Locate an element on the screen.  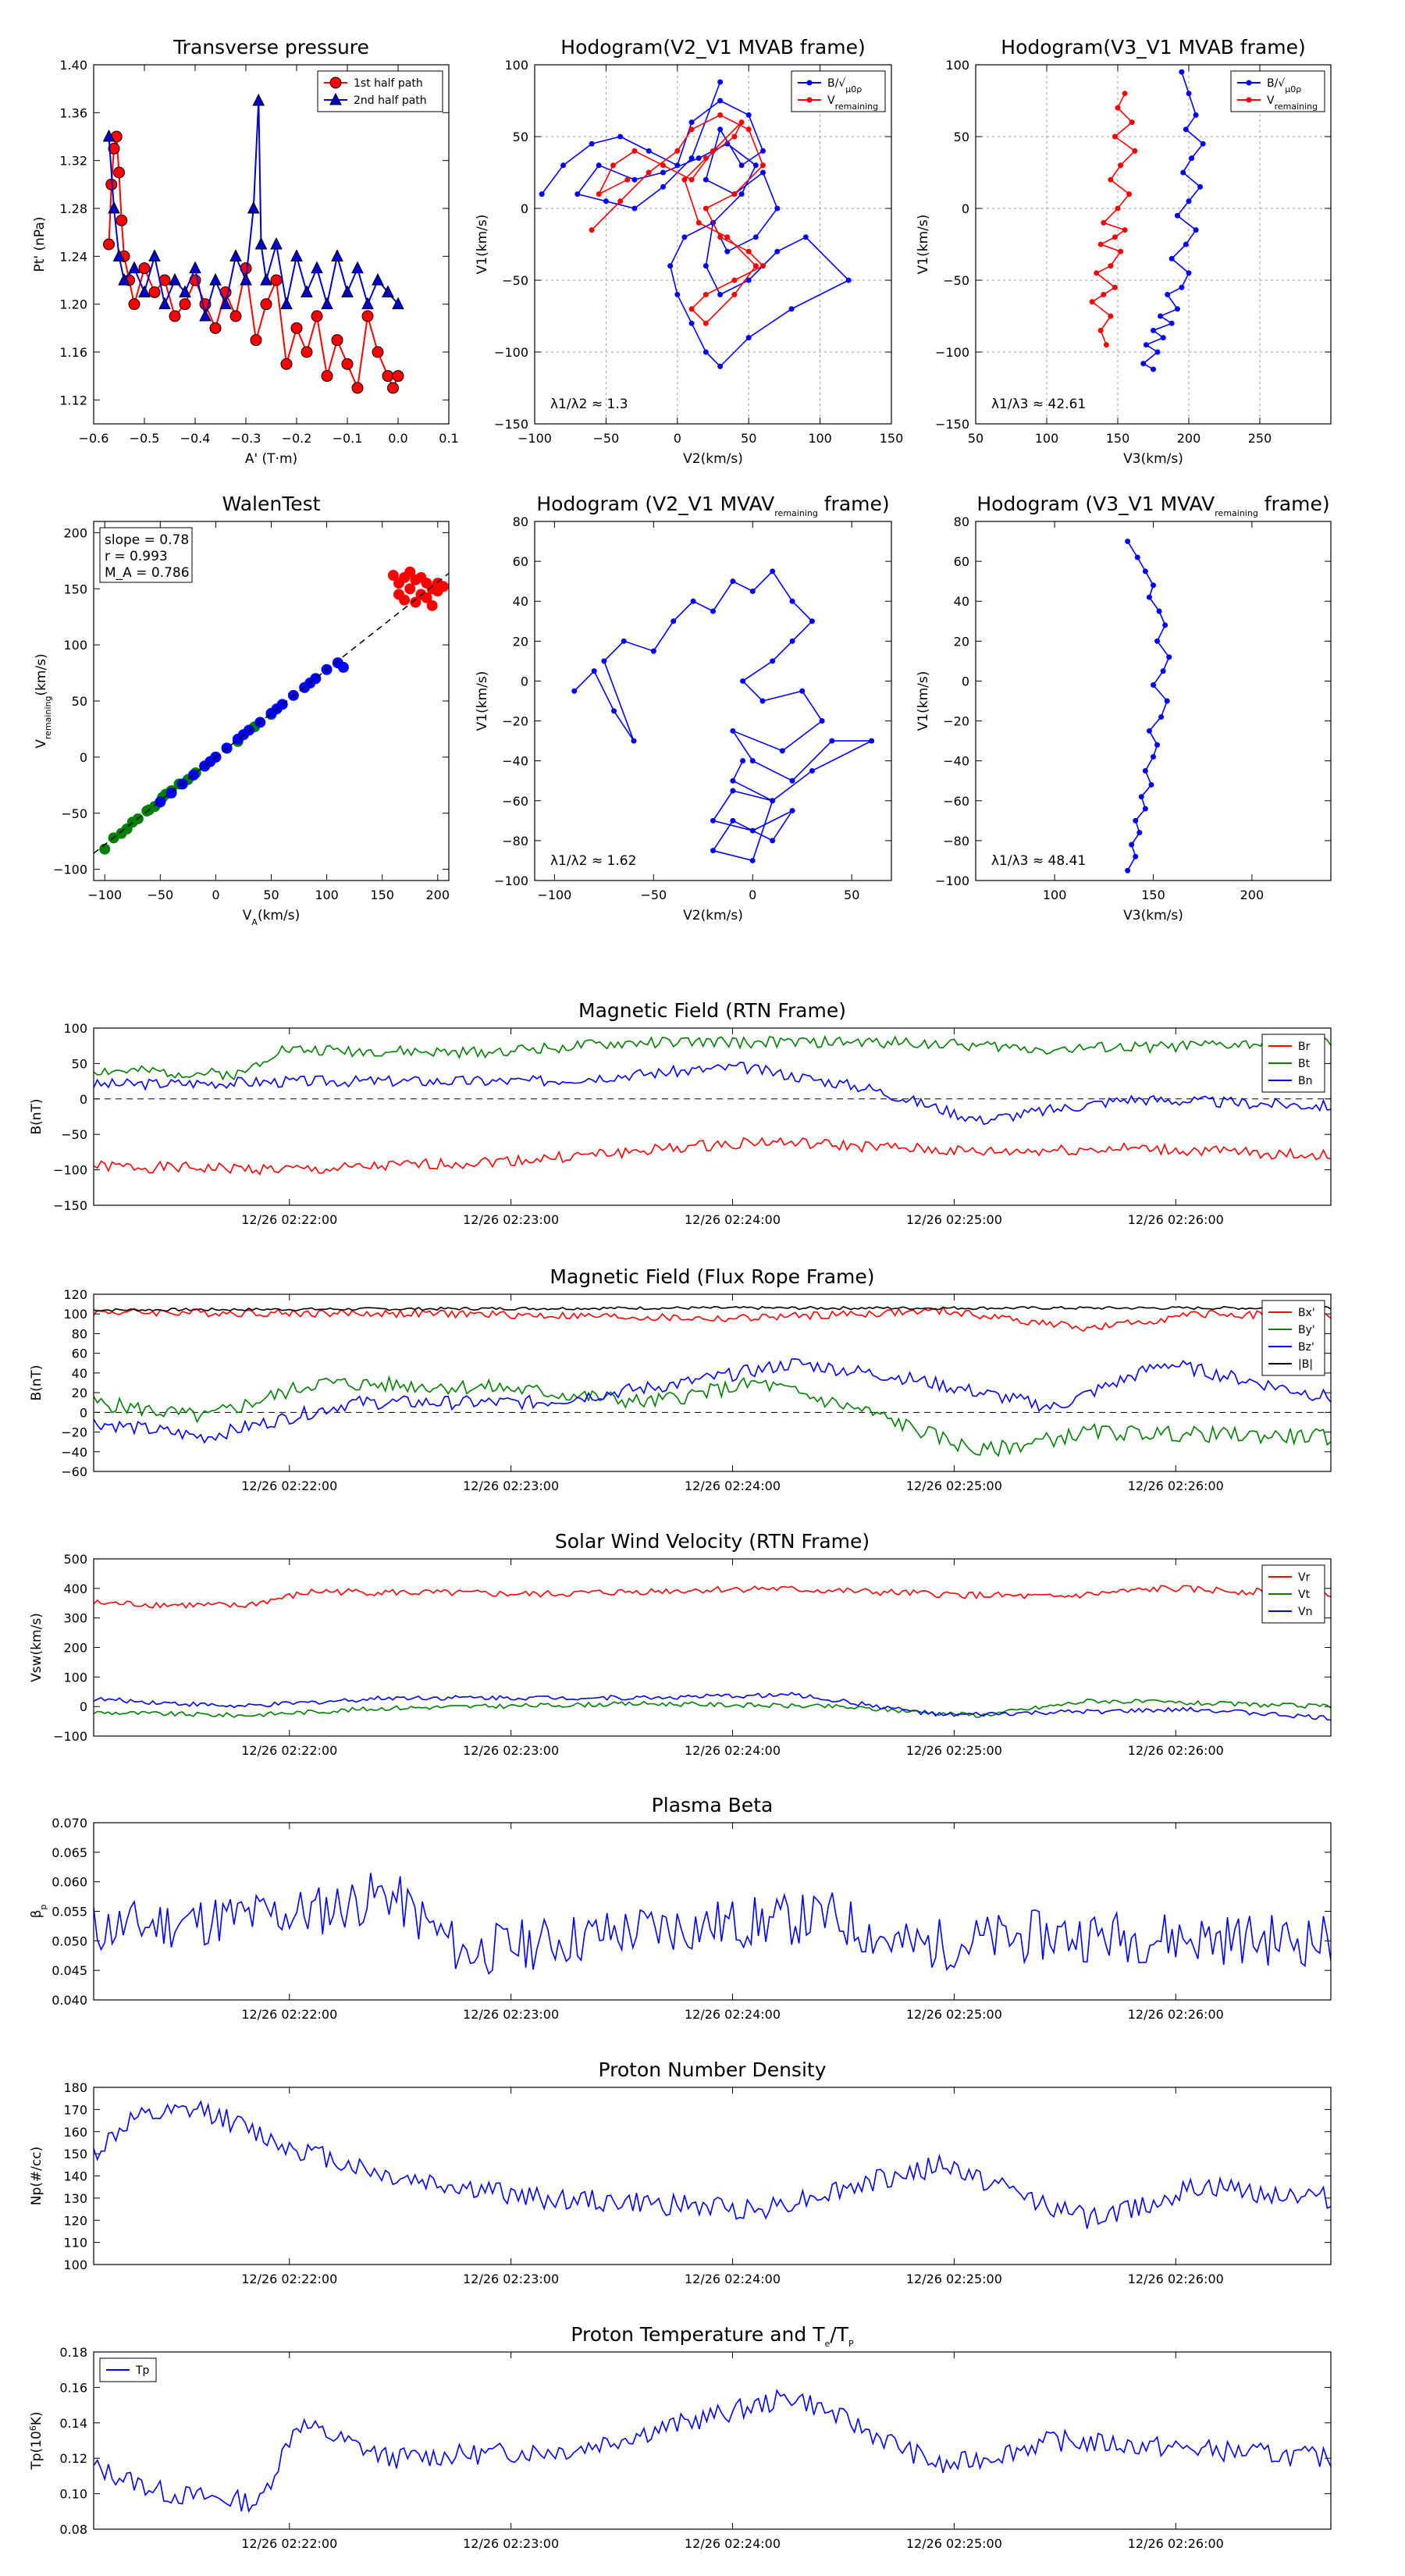
series-line-|B| is located at coordinates (713, 1308).